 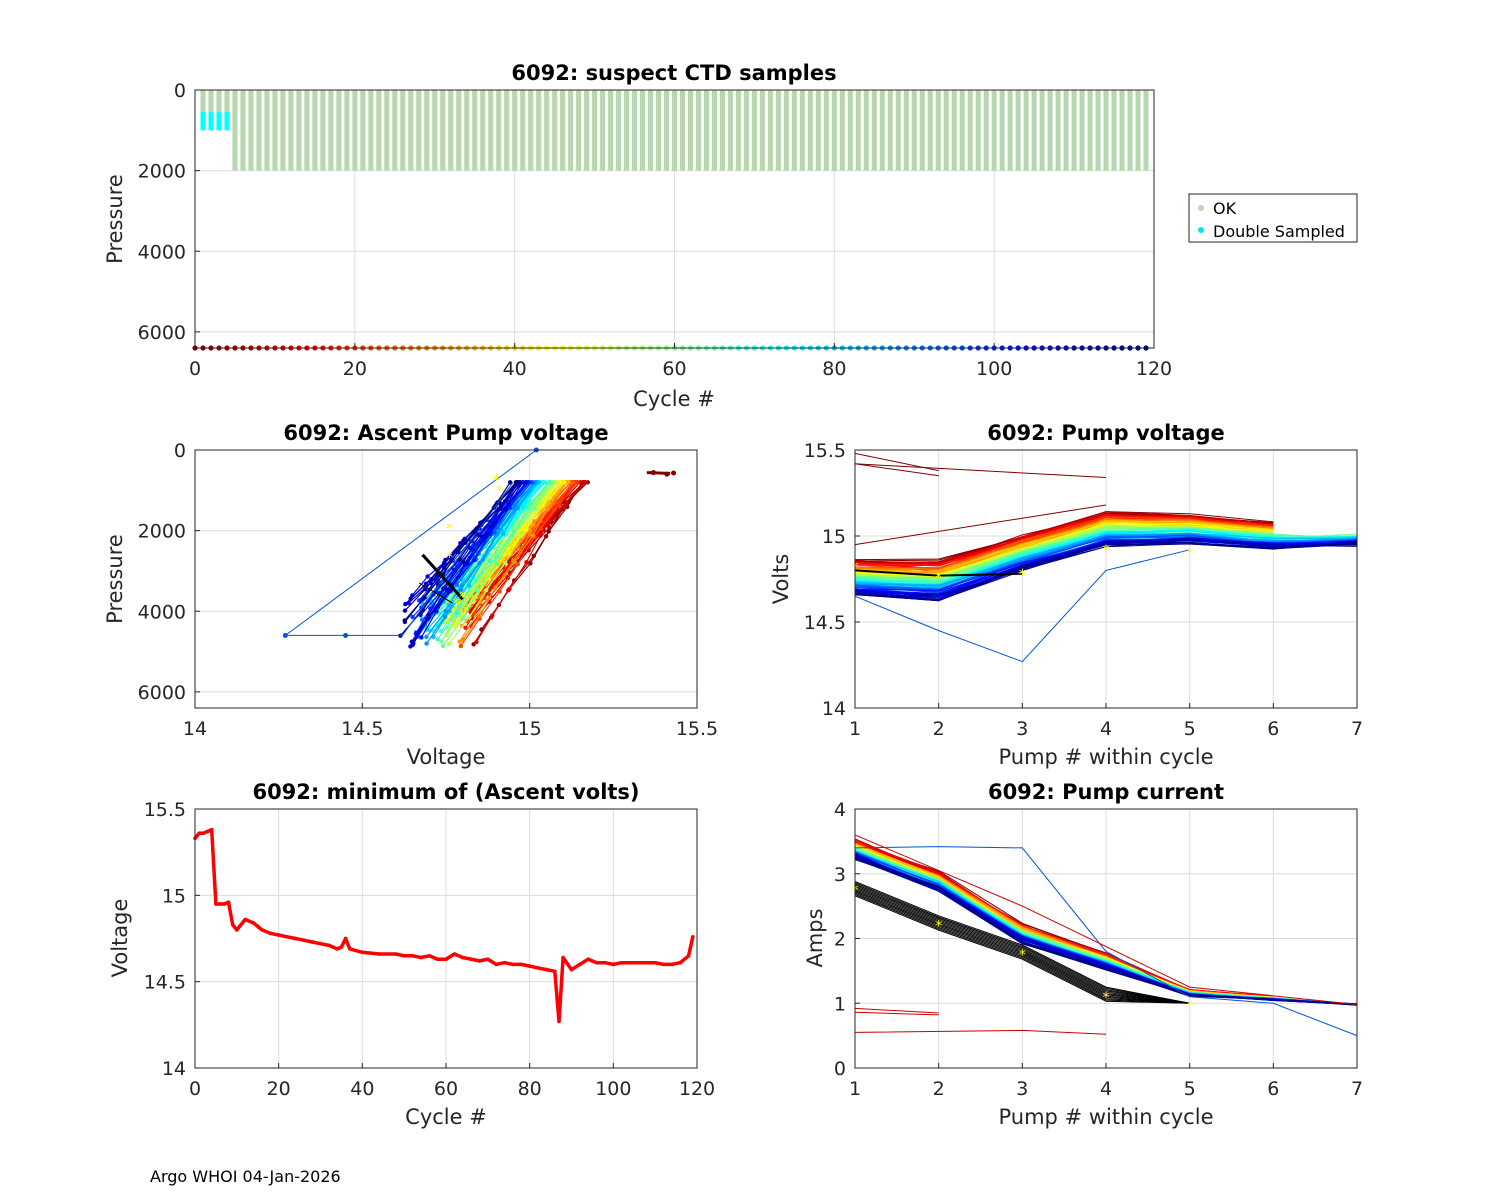 I want to click on ascent-anomaly-point, so click(x=285, y=635).